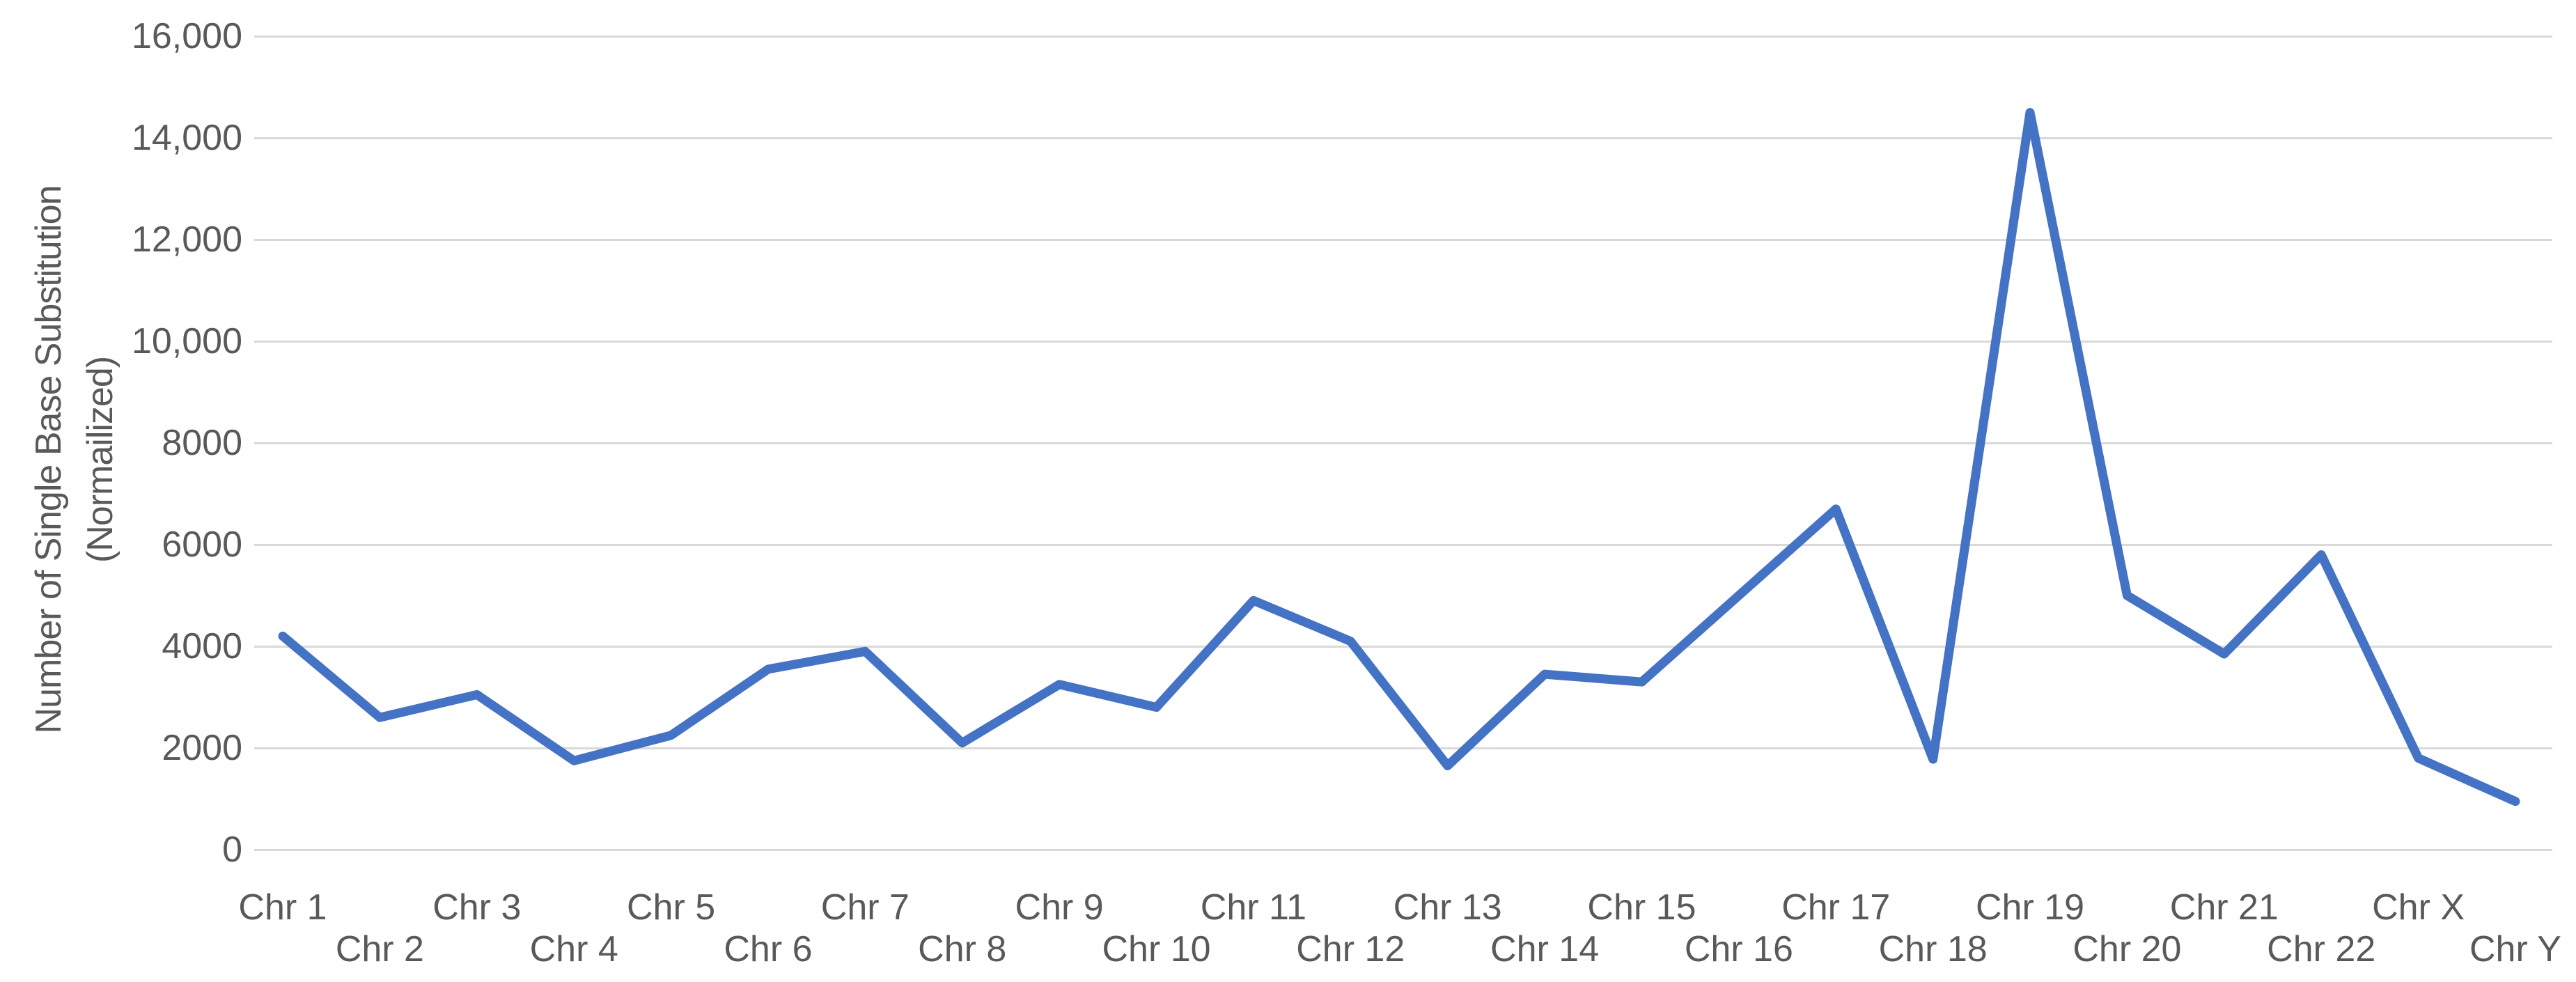 Image resolution: width=2576 pixels, height=982 pixels. What do you see at coordinates (1836, 907) in the screenshot?
I see `x-category-label: Chr 17` at bounding box center [1836, 907].